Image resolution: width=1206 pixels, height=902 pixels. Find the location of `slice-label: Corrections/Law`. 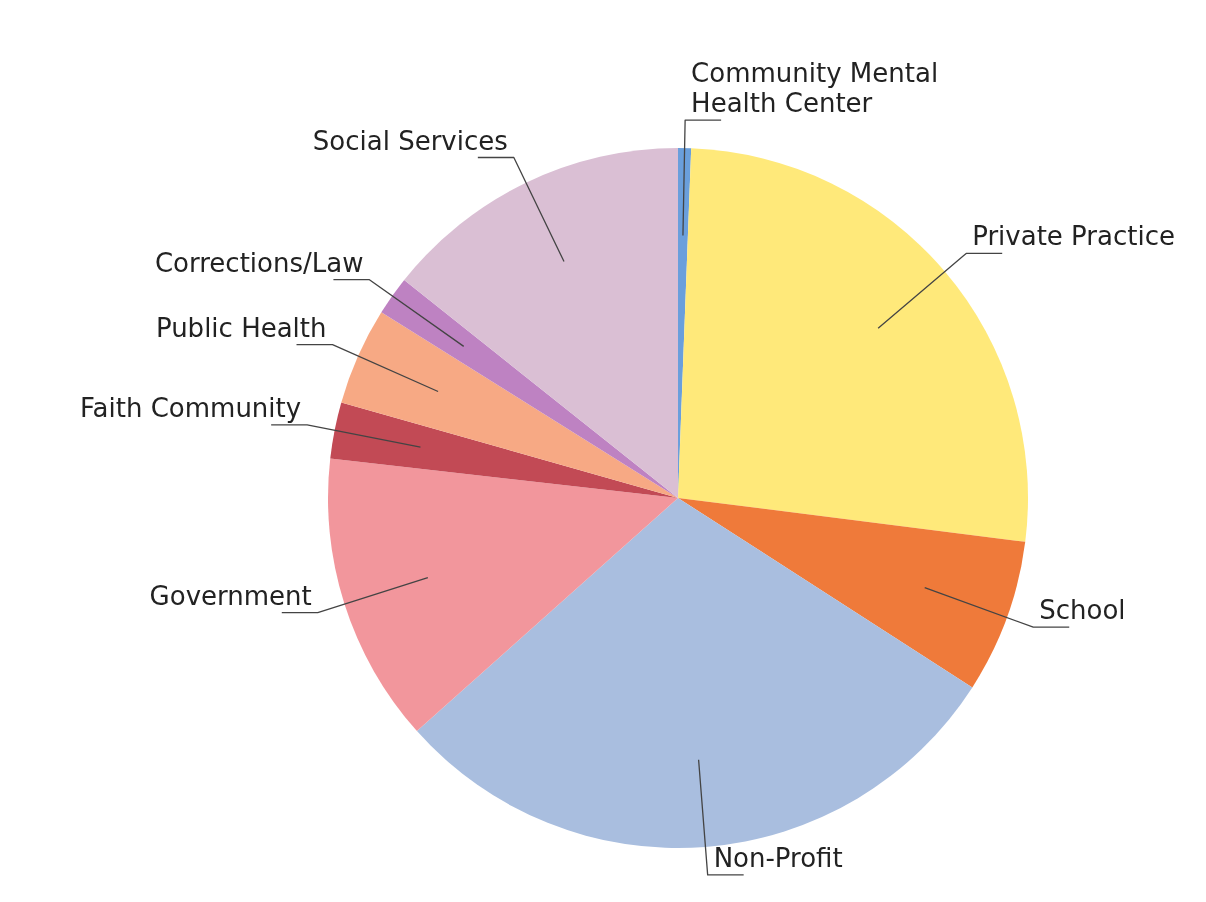

slice-label: Corrections/Law is located at coordinates (259, 262).